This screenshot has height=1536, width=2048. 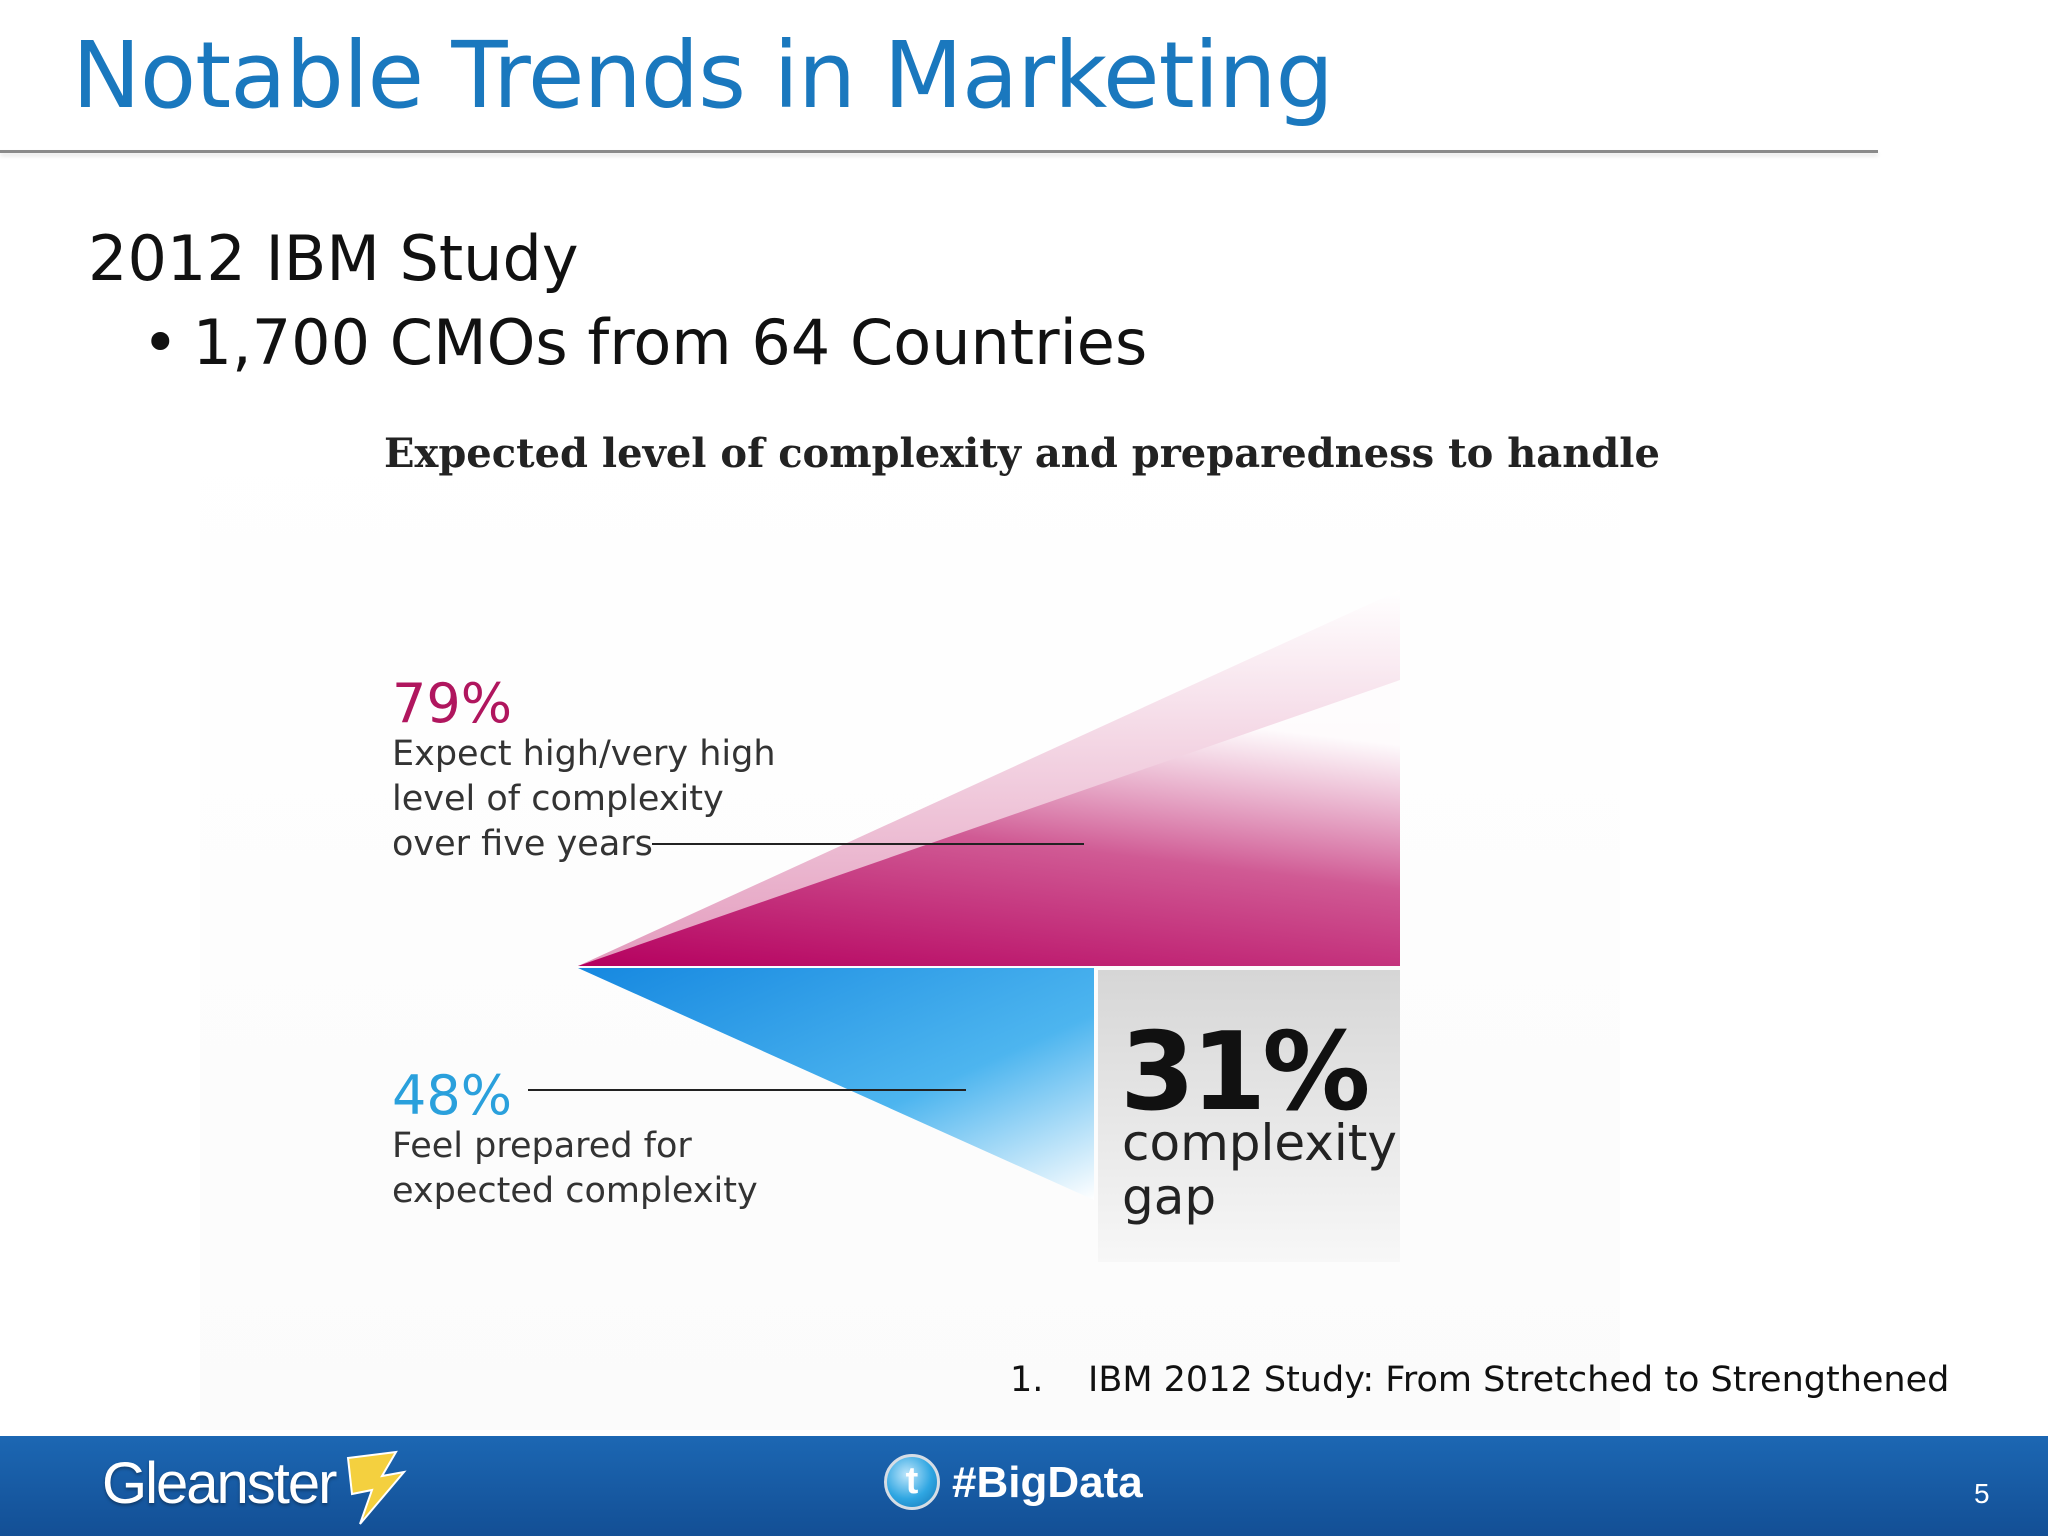 I want to click on lightning-bolt-icon, so click(x=376, y=1487).